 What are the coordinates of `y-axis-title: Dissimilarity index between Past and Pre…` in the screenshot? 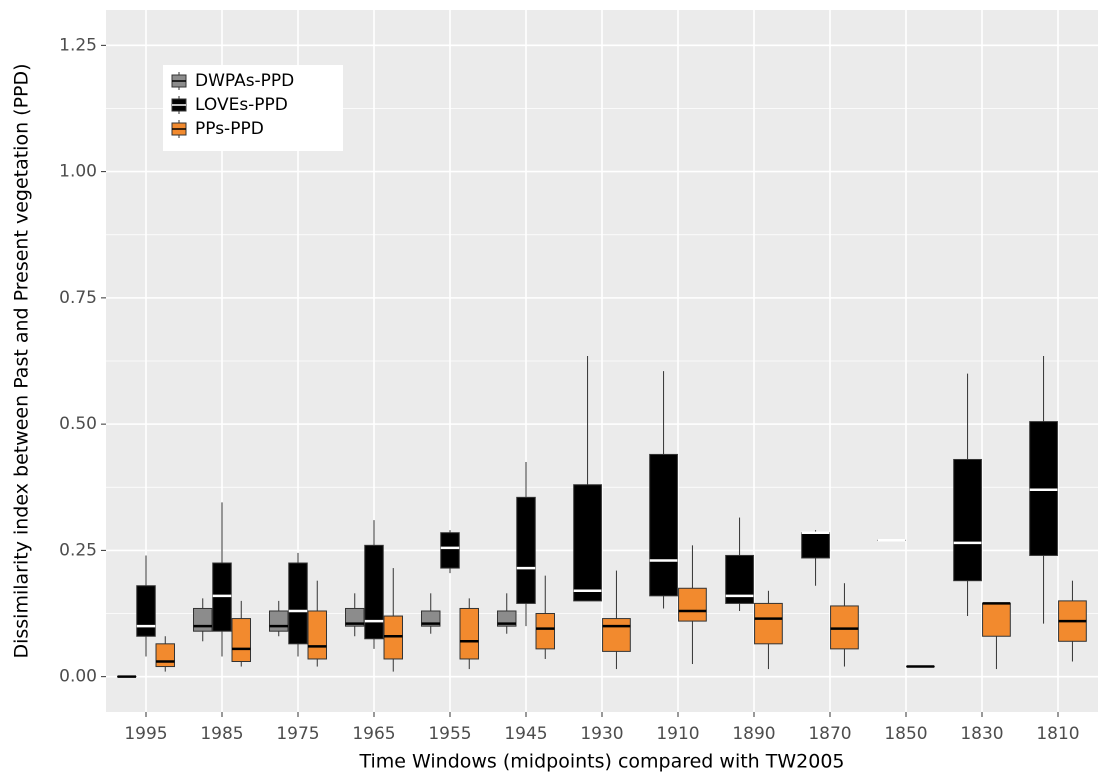 It's located at (22, 360).